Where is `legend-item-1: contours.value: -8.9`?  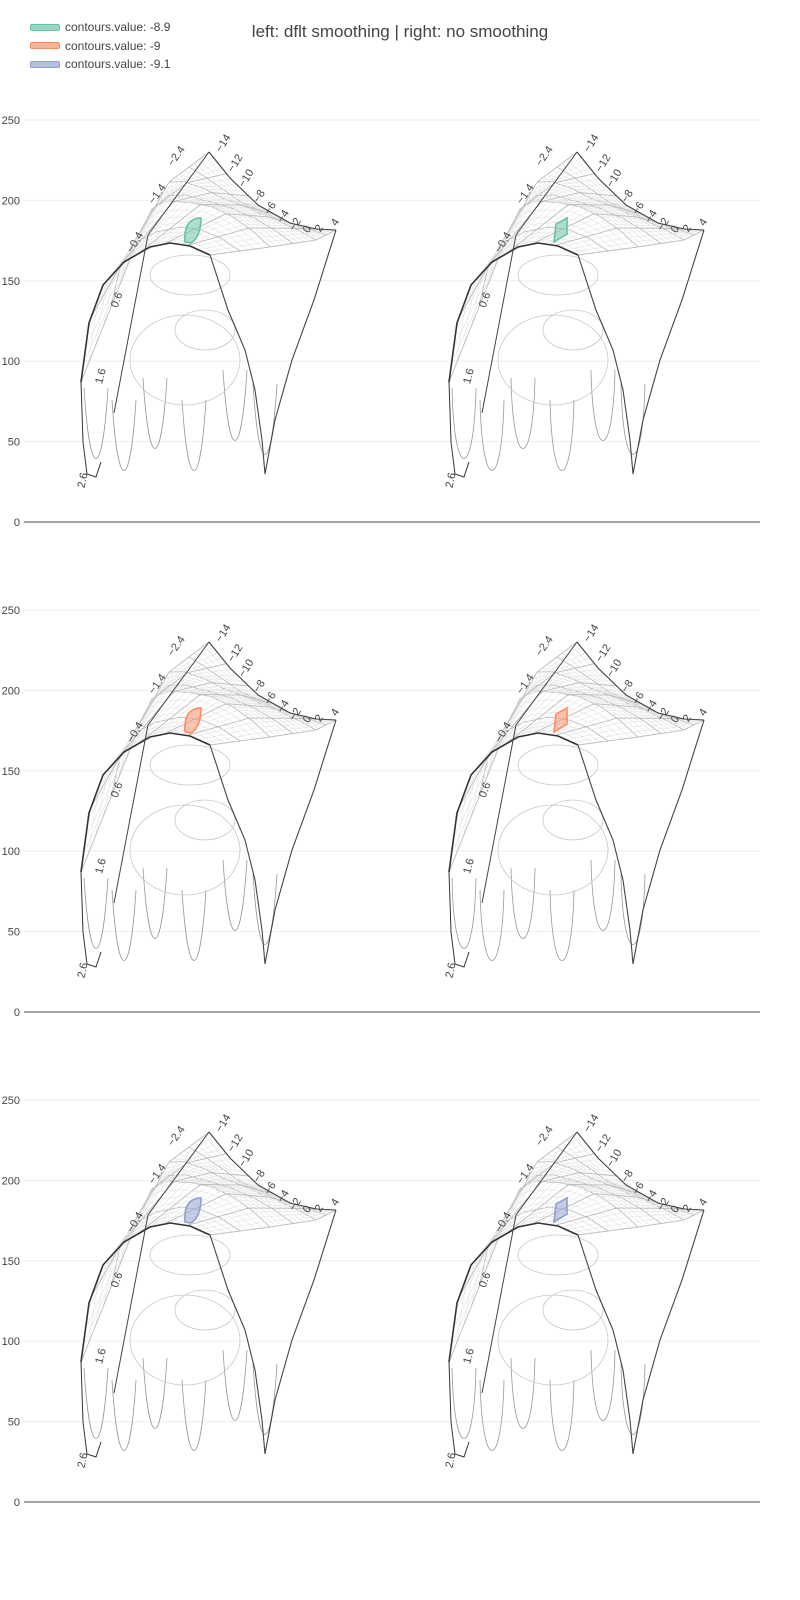
legend-item-1: contours.value: -8.9 is located at coordinates (100, 27).